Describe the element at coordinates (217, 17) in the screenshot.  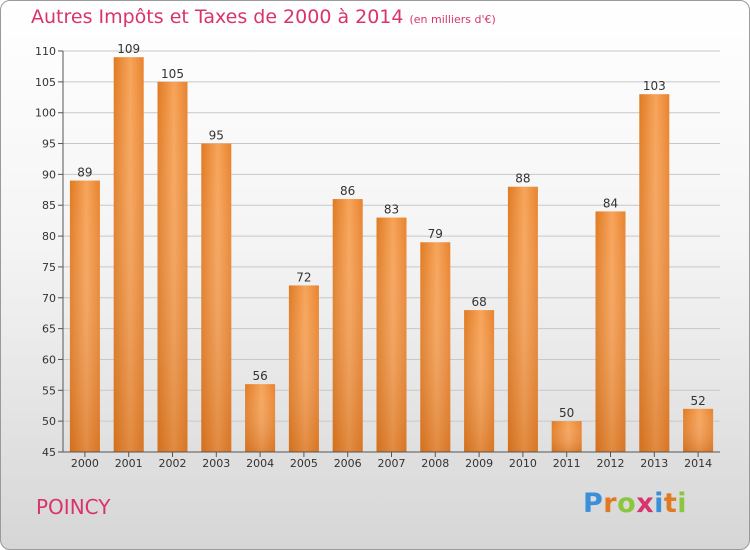
I see `chart-title-text: Autres Impôts et Taxes de 2000 à 2014` at that location.